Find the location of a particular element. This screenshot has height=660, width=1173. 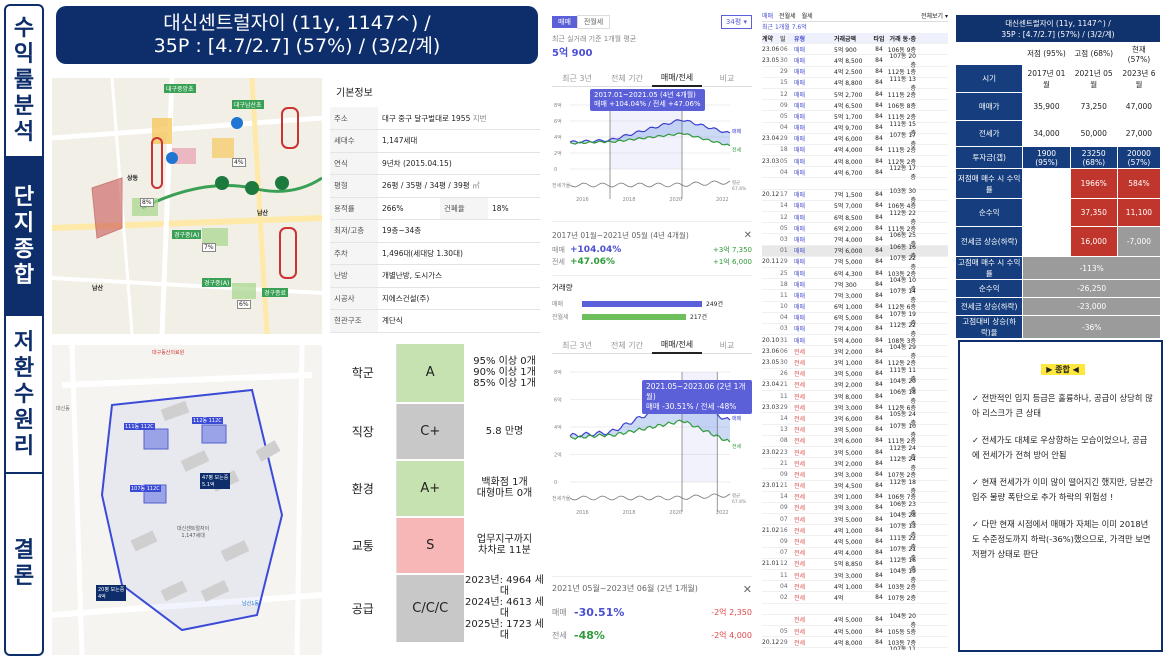

tx-row: 12 매매 6억 8,500 84 112동 22층 is located at coordinates (855, 218).